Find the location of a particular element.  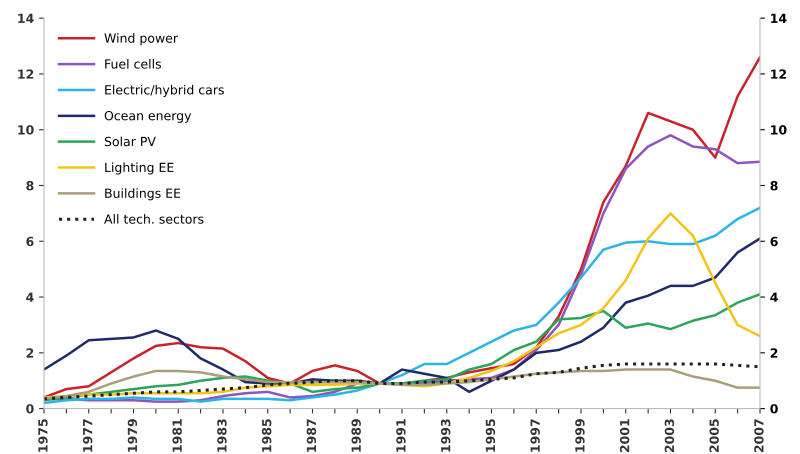

y2-tick-label: 6 is located at coordinates (774, 241).